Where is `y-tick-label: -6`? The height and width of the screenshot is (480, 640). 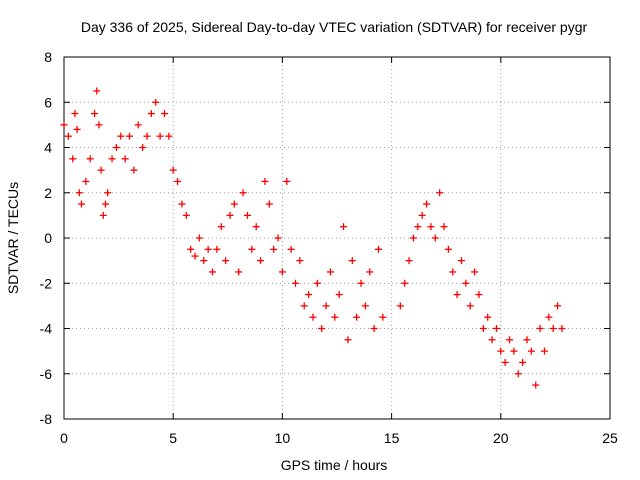
y-tick-label: -6 is located at coordinates (46, 374).